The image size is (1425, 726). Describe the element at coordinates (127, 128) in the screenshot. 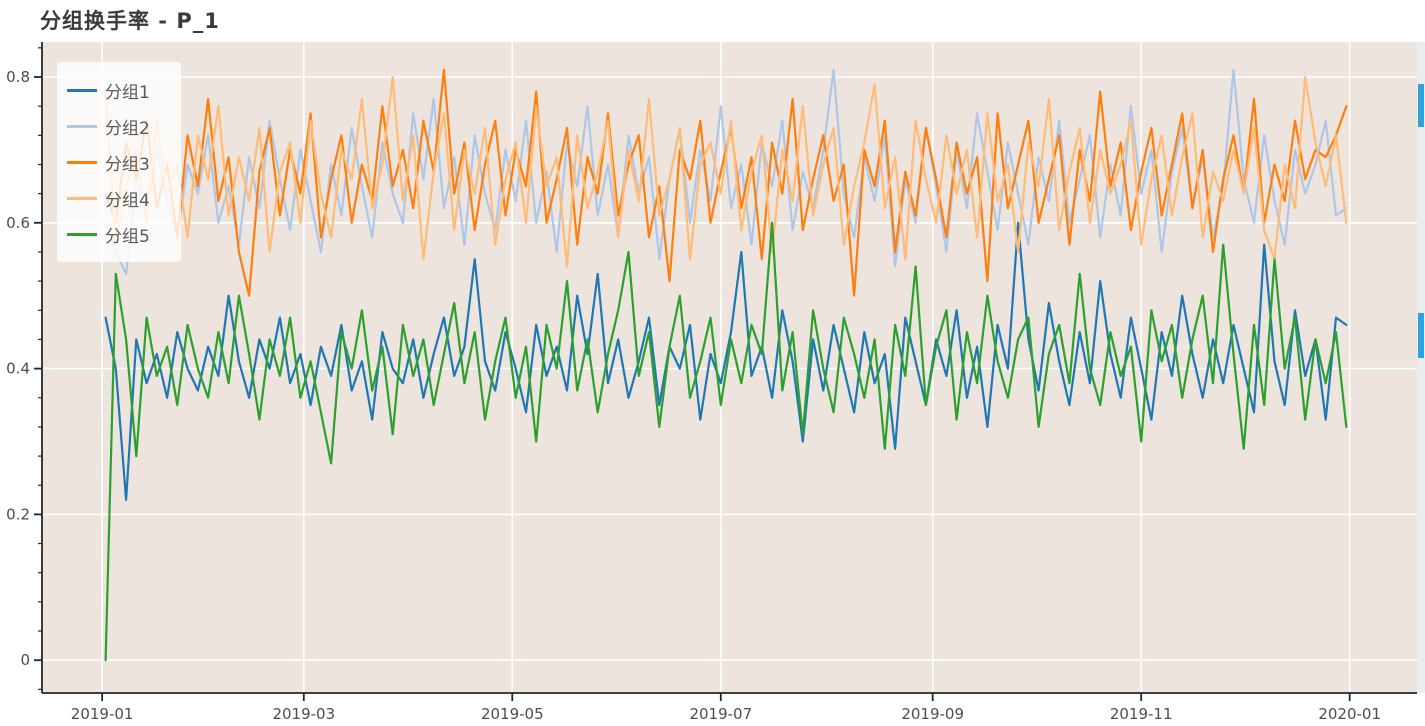

I see `legend-label: 分组2` at that location.